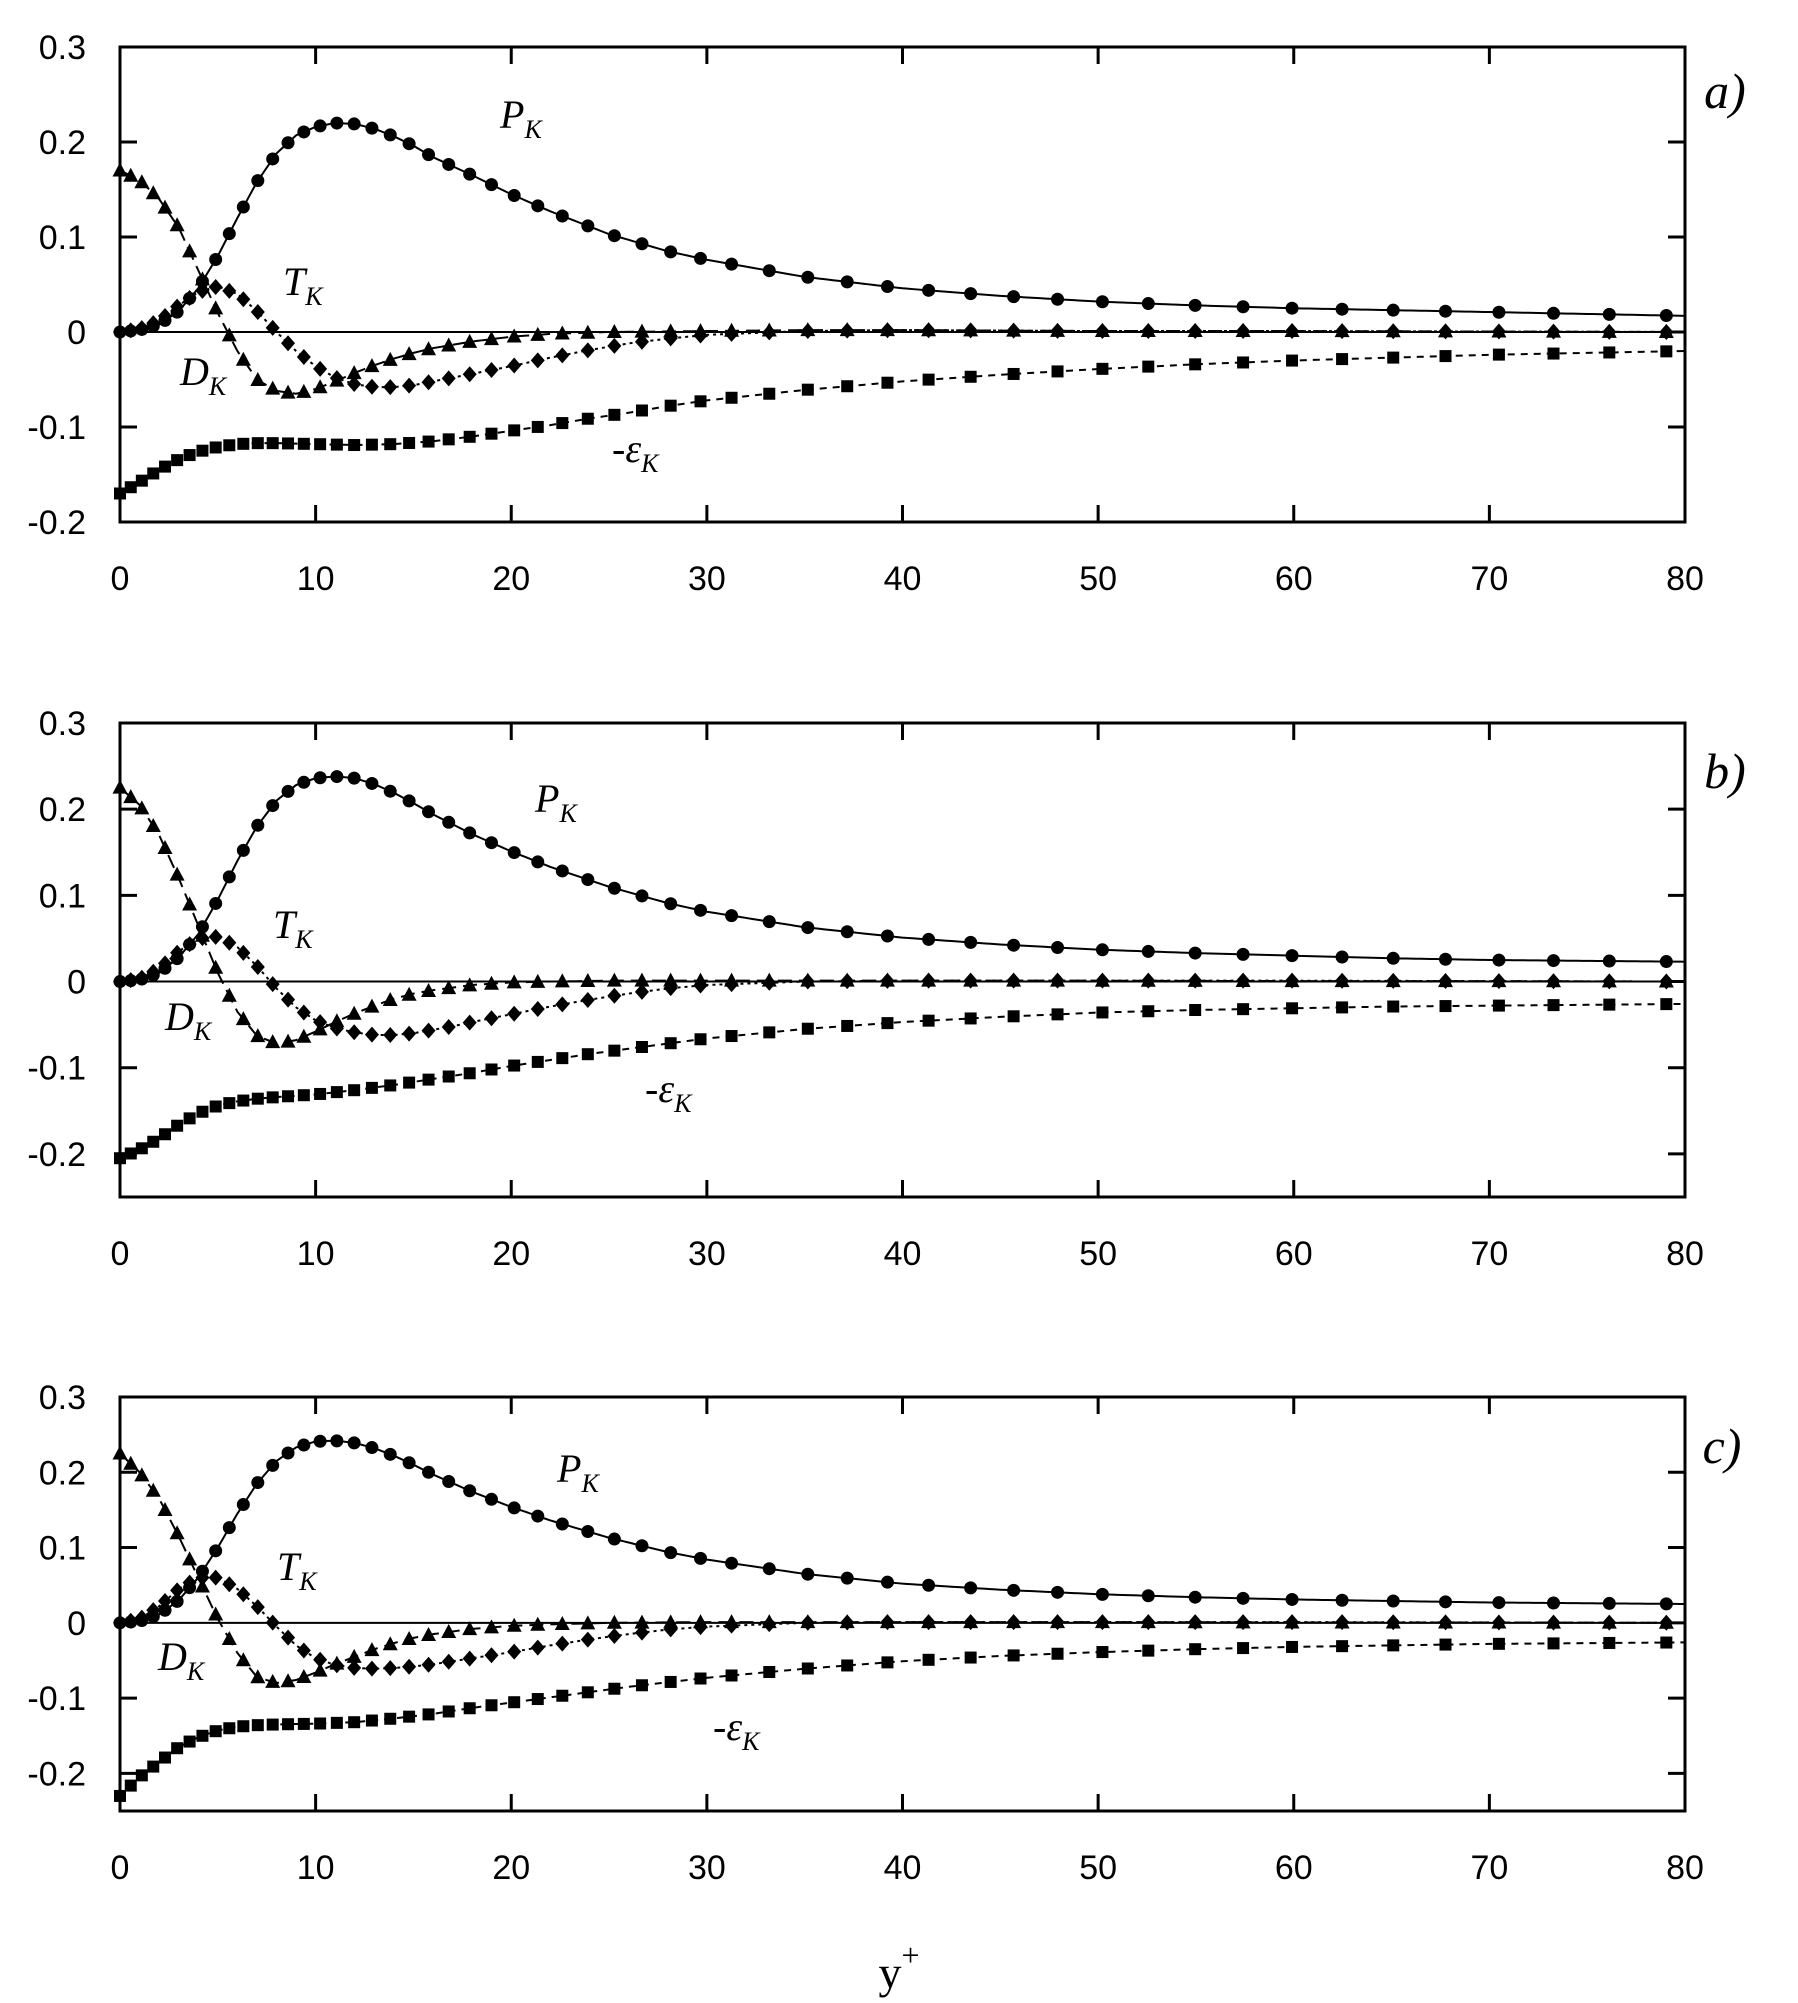 The height and width of the screenshot is (2003, 1798). Describe the element at coordinates (737, 1730) in the screenshot. I see `series-label--ε_K: -εK` at that location.